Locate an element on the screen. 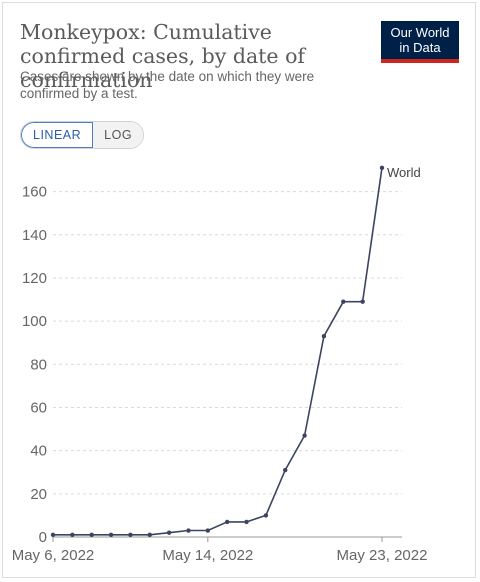 The image size is (480, 582). owid-logo: Our World in Data is located at coordinates (420, 42).